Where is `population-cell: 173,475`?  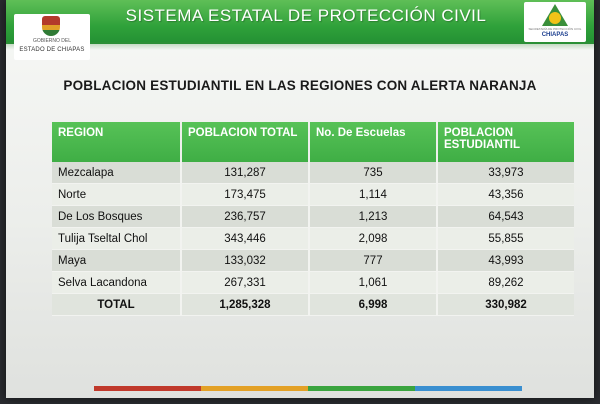 population-cell: 173,475 is located at coordinates (246, 195).